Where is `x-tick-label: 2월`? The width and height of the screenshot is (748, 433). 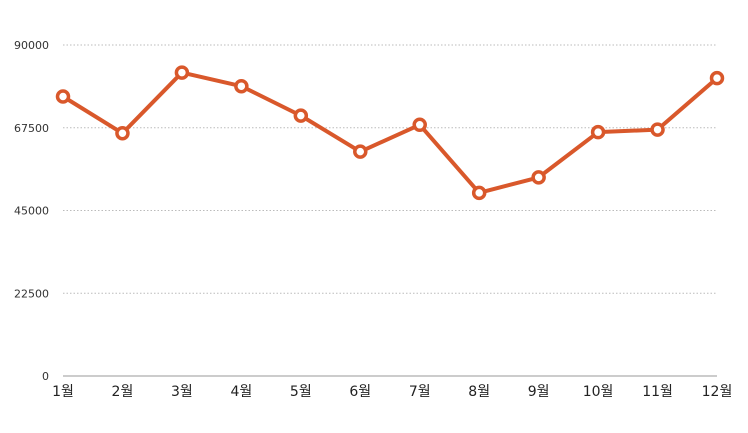
x-tick-label: 2월 is located at coordinates (123, 392).